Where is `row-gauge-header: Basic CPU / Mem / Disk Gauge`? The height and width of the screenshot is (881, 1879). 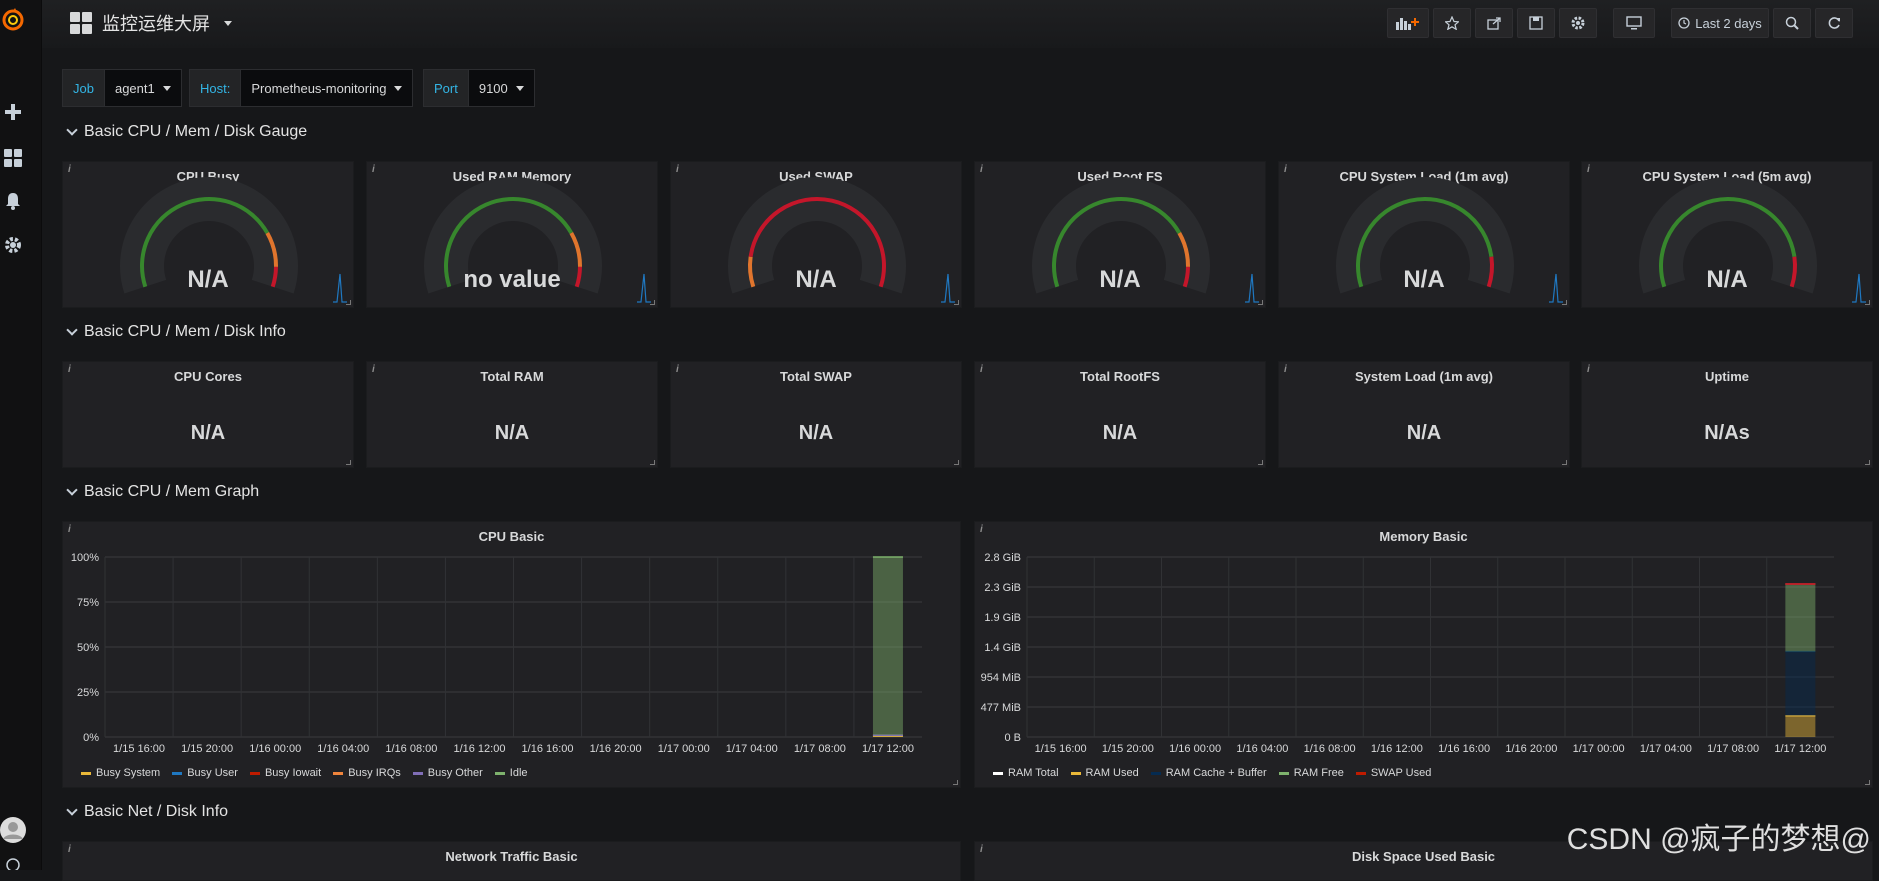
row-gauge-header: Basic CPU / Mem / Disk Gauge is located at coordinates (187, 132).